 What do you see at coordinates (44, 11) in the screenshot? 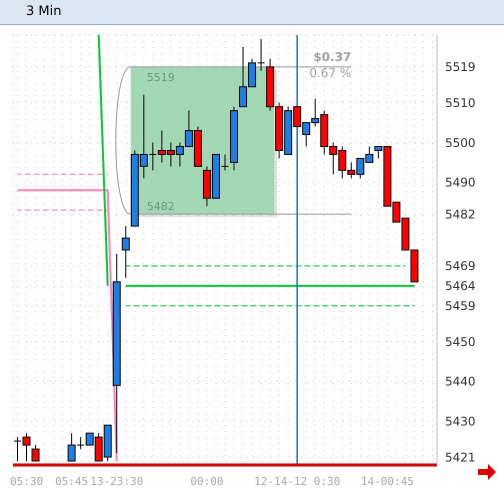
I see `chart-title: 3 Min` at bounding box center [44, 11].